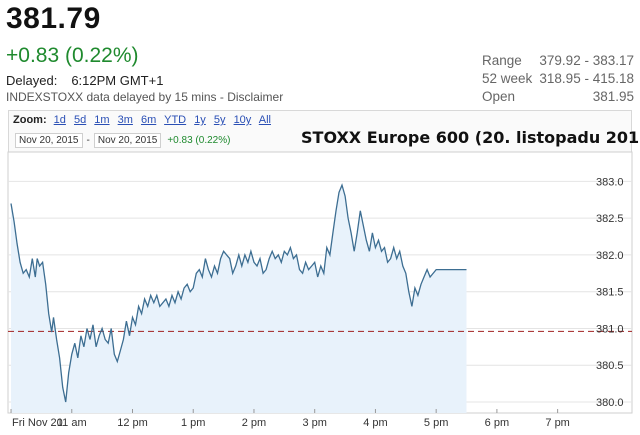 The width and height of the screenshot is (640, 435). Describe the element at coordinates (193, 423) in the screenshot. I see `x-tick-label: 1 pm` at that location.